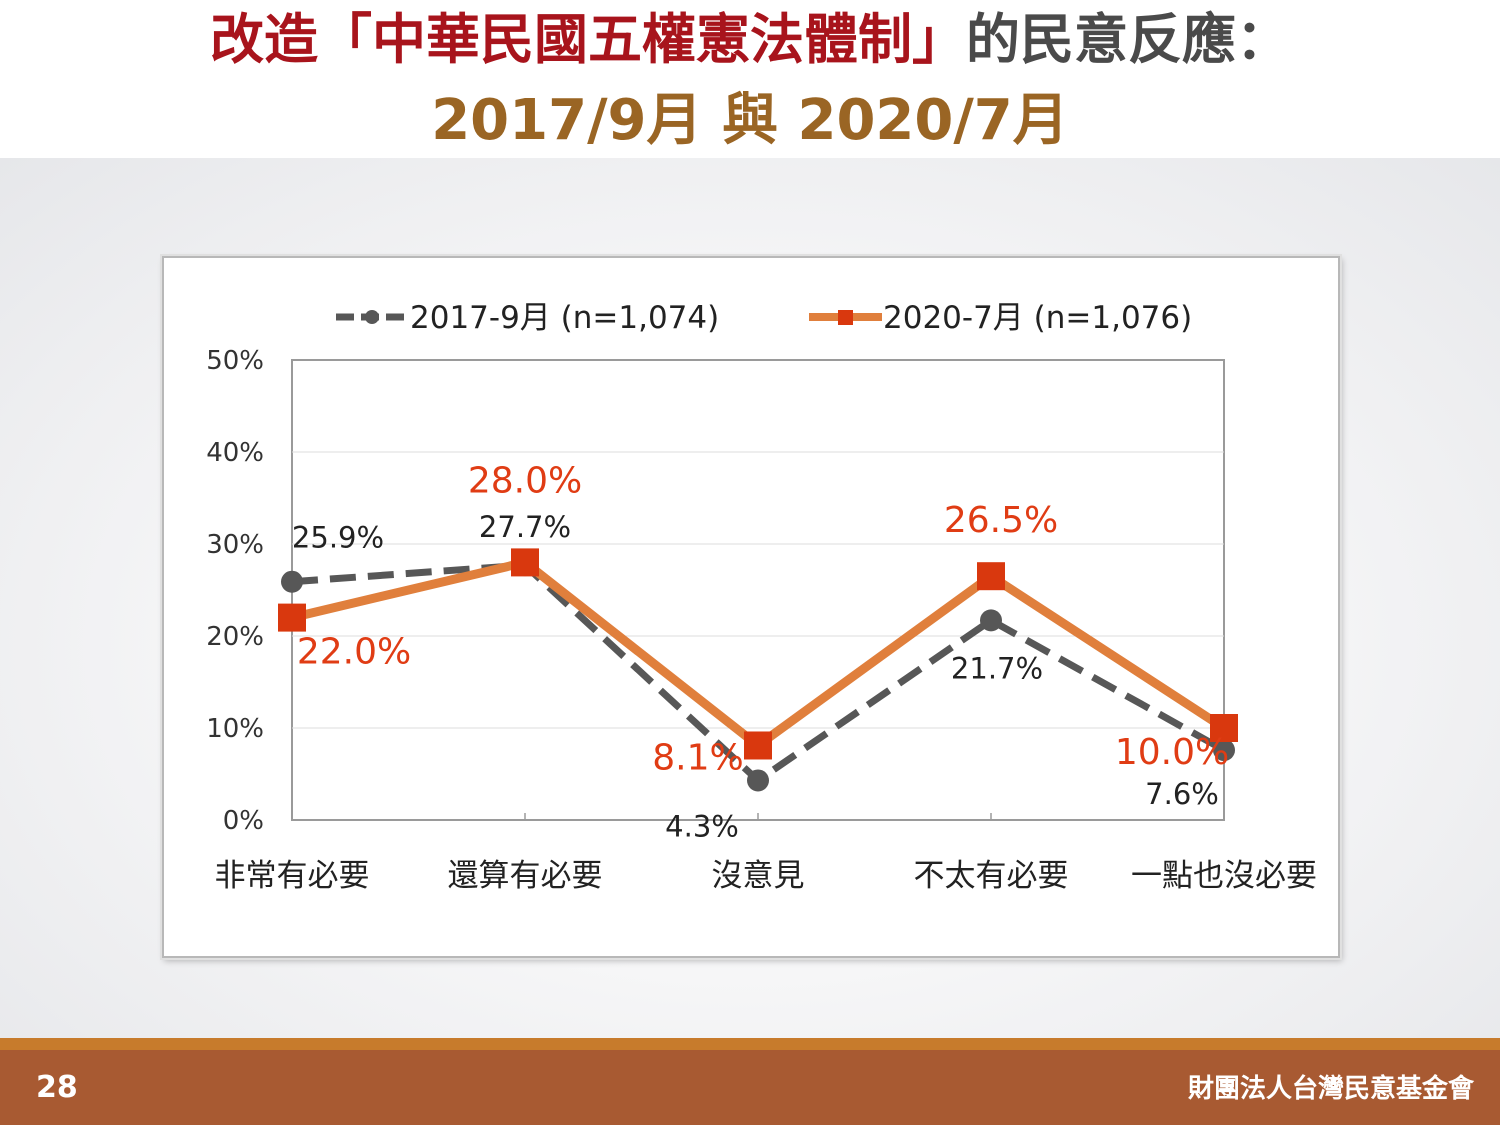  I want to click on title-dark-part: 的民意反應：, so click(1128, 39).